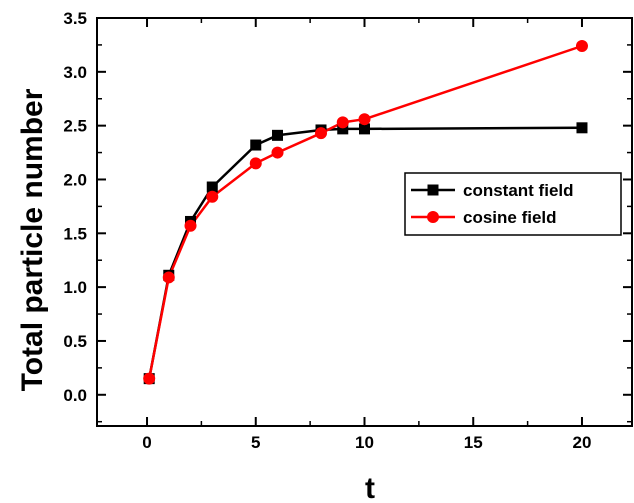 Image resolution: width=634 pixels, height=503 pixels. I want to click on y-axis-title: Total particle number, so click(32, 239).